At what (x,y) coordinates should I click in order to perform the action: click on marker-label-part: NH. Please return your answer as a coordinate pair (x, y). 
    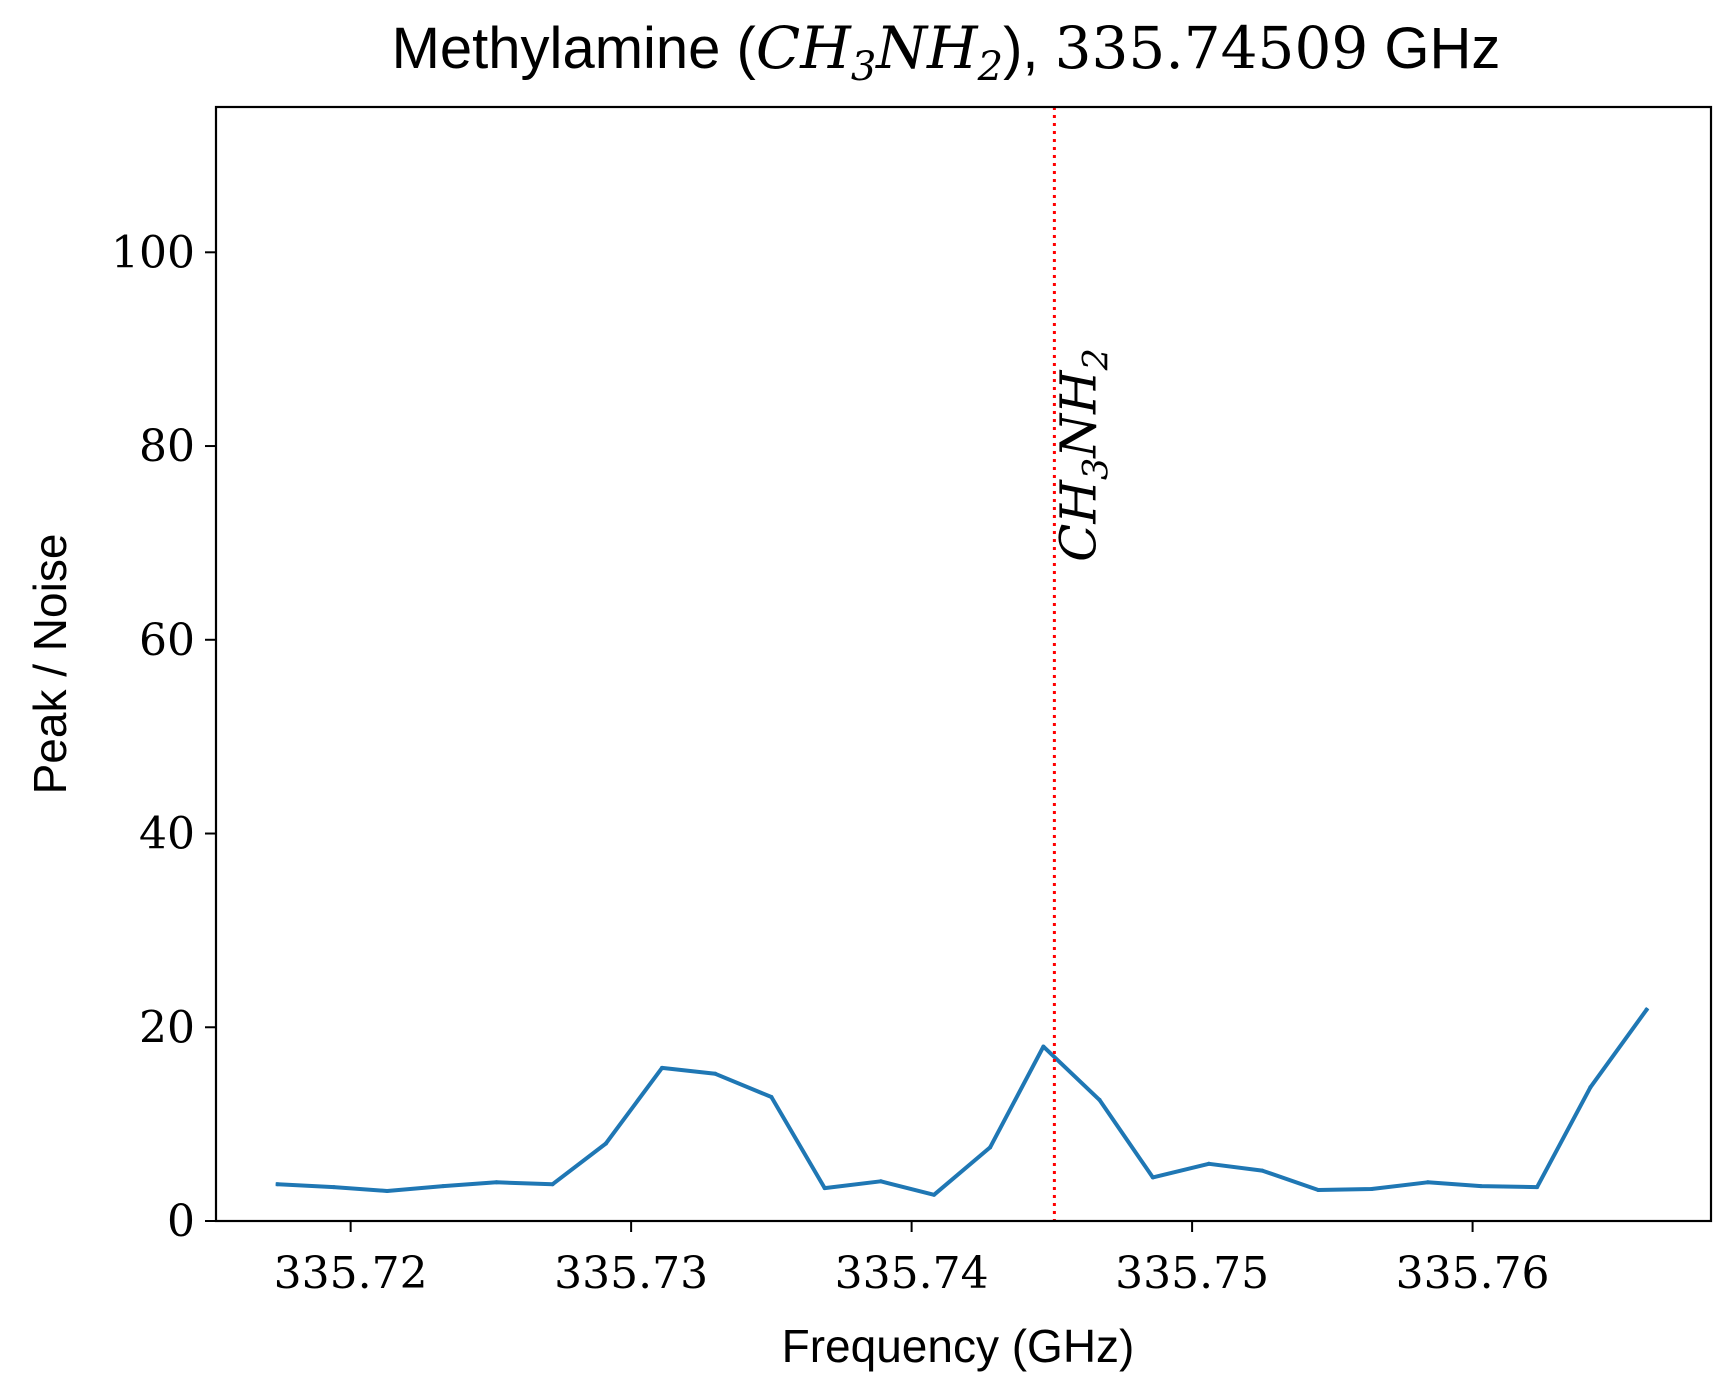
    Looking at the image, I should click on (1078, 414).